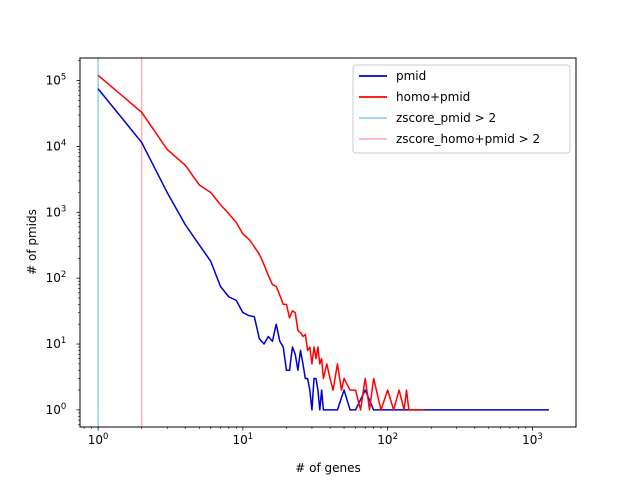 The image size is (640, 480). What do you see at coordinates (446, 118) in the screenshot?
I see `legend-label-2: zscore_pmid > 2` at bounding box center [446, 118].